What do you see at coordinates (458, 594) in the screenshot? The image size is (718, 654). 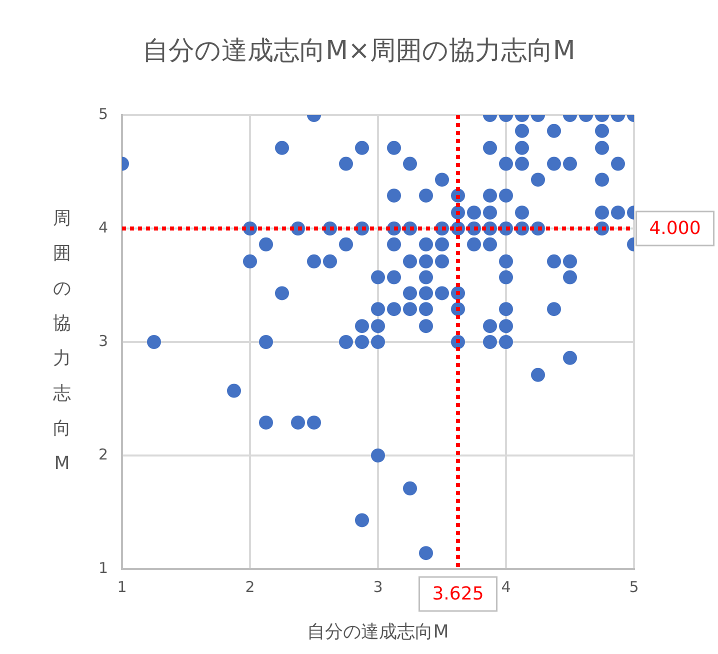 I see `ref-line-label: 3.625` at bounding box center [458, 594].